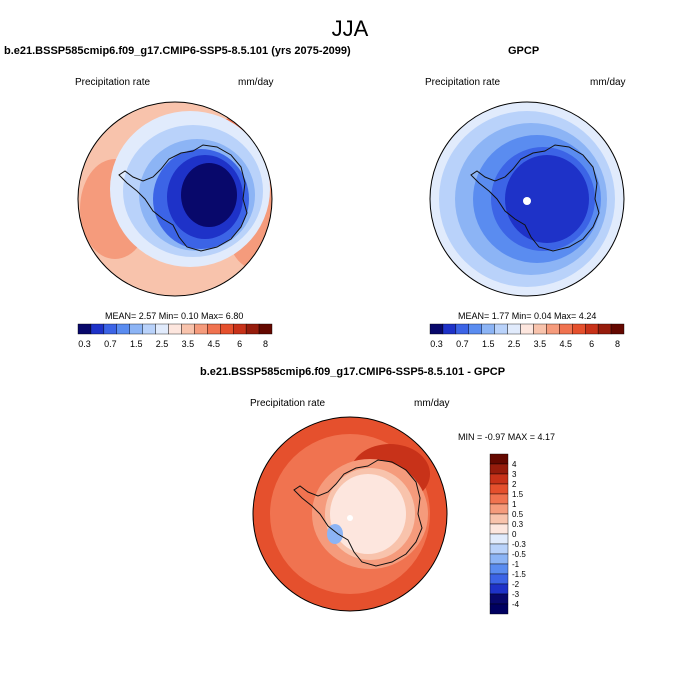  What do you see at coordinates (463, 82) in the screenshot?
I see `panel2-variable-label: Precipitation rate` at bounding box center [463, 82].